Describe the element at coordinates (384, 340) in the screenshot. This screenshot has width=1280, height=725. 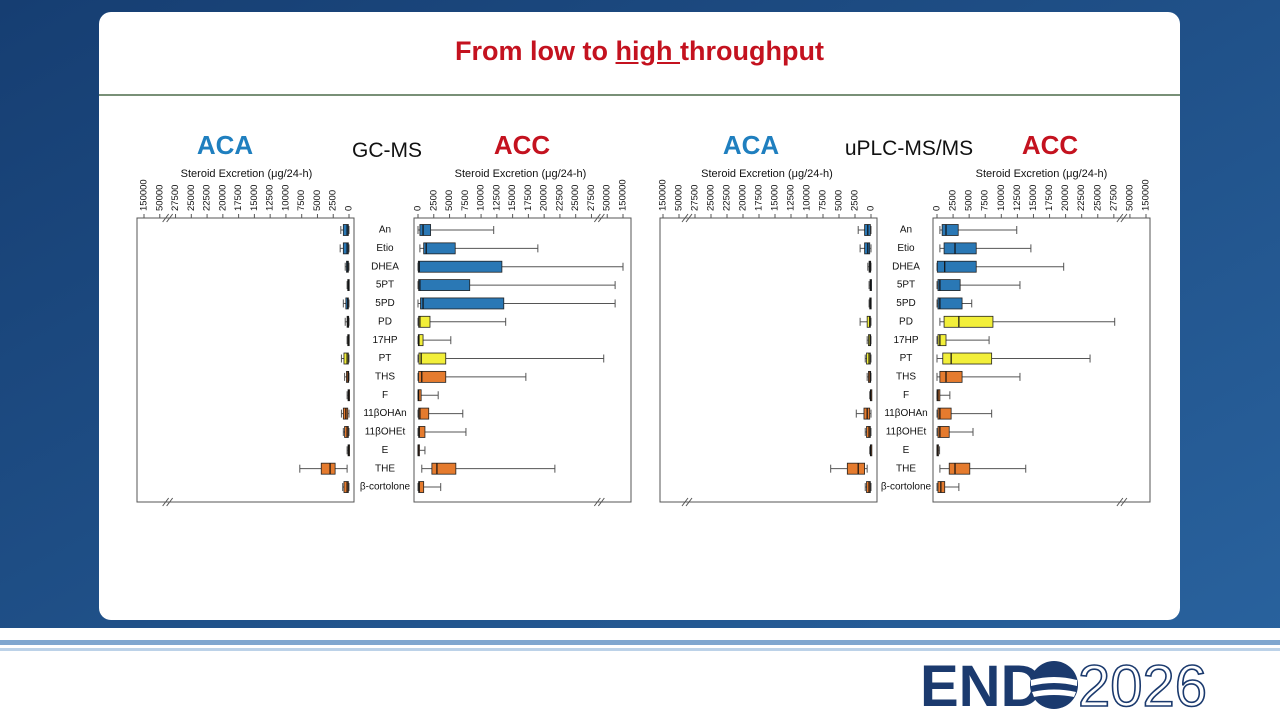
I see `category-label: 17HP` at that location.